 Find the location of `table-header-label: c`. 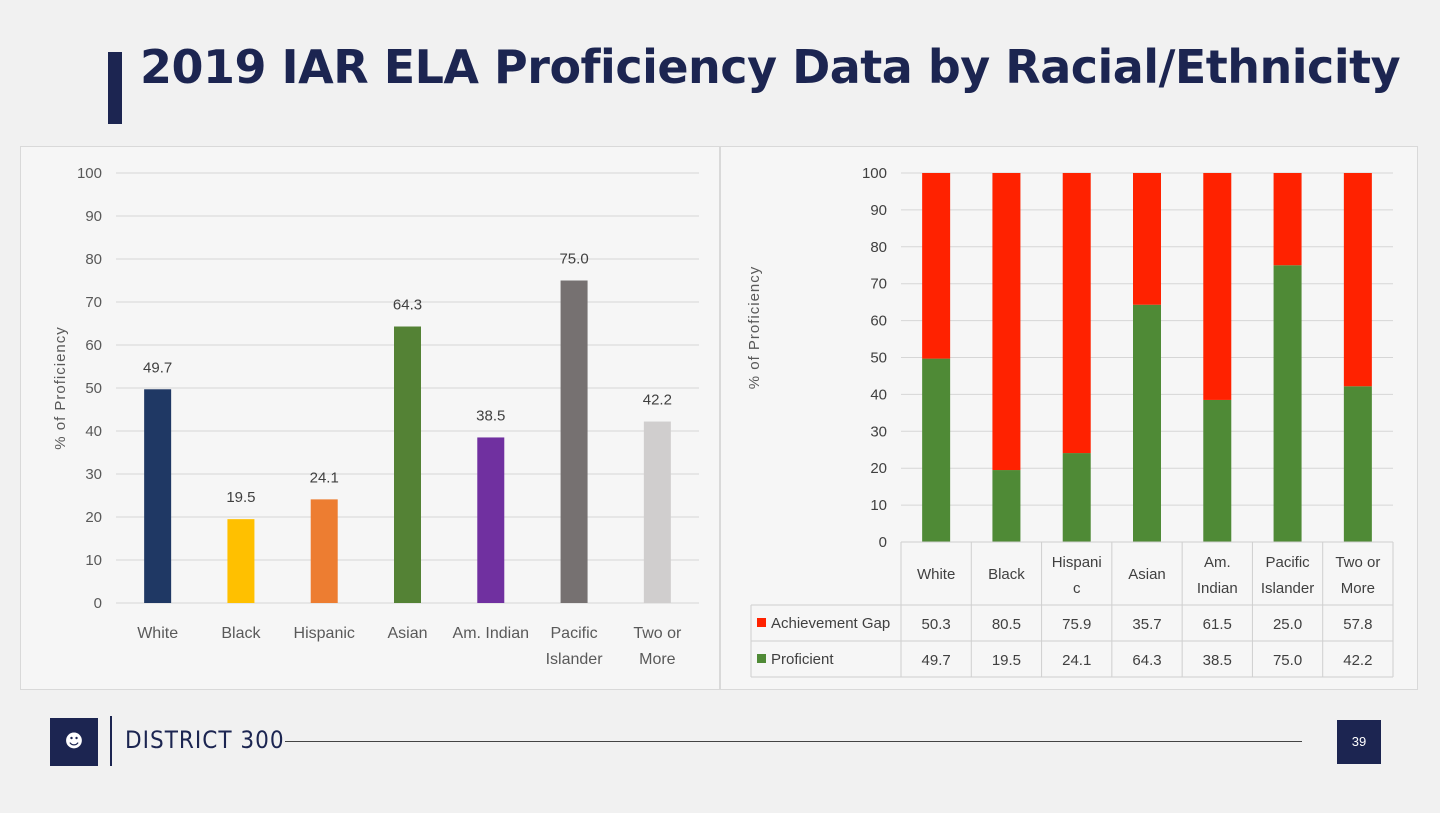

table-header-label: c is located at coordinates (1077, 588).